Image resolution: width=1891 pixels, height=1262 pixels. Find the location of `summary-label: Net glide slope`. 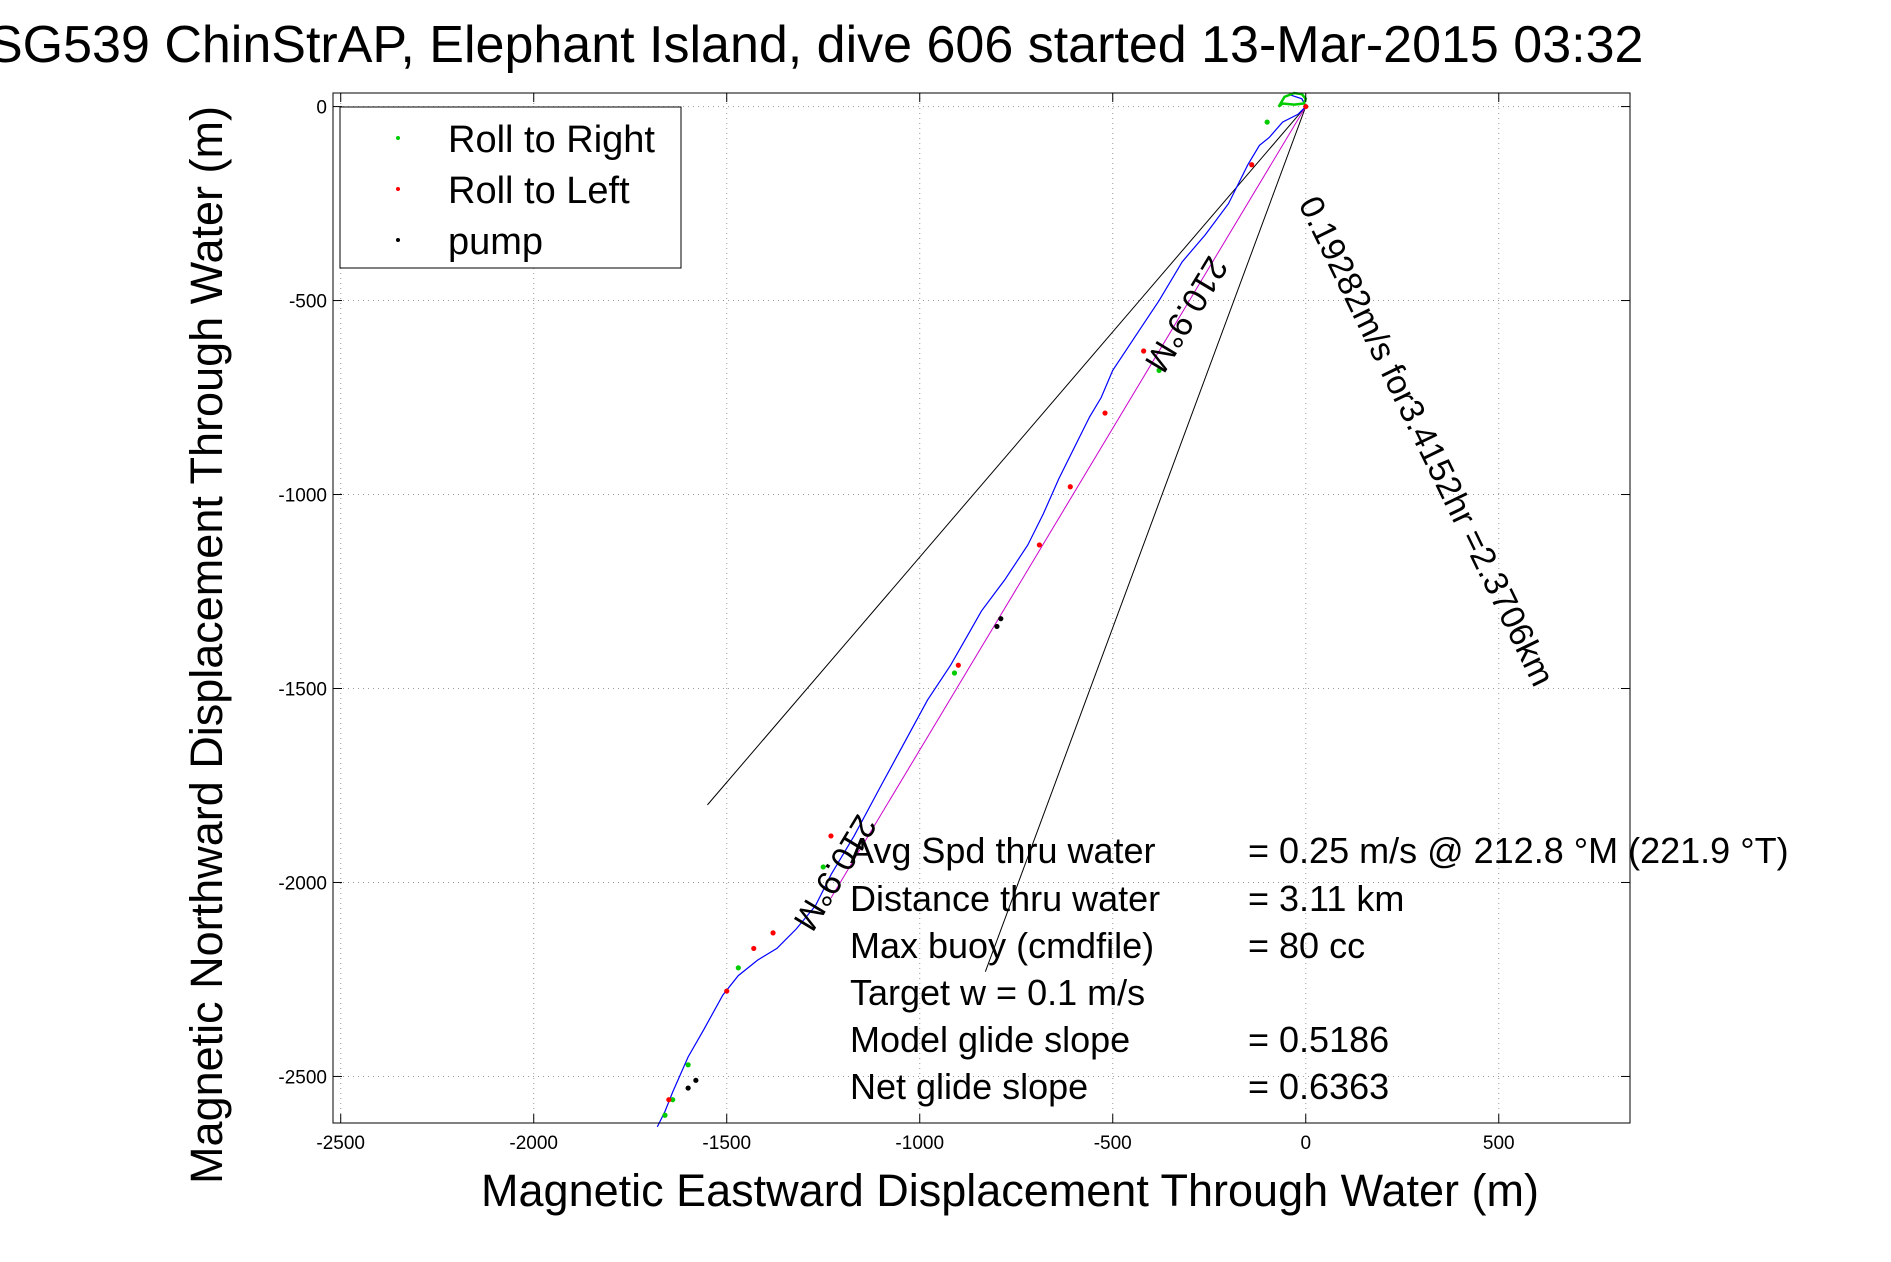

summary-label: Net glide slope is located at coordinates (969, 1086).